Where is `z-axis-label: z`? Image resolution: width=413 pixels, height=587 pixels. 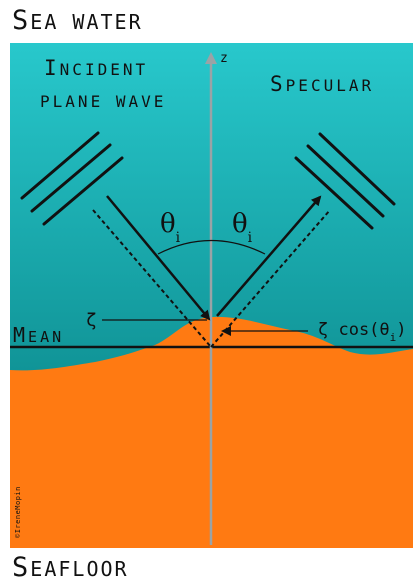
z-axis-label: z is located at coordinates (224, 58).